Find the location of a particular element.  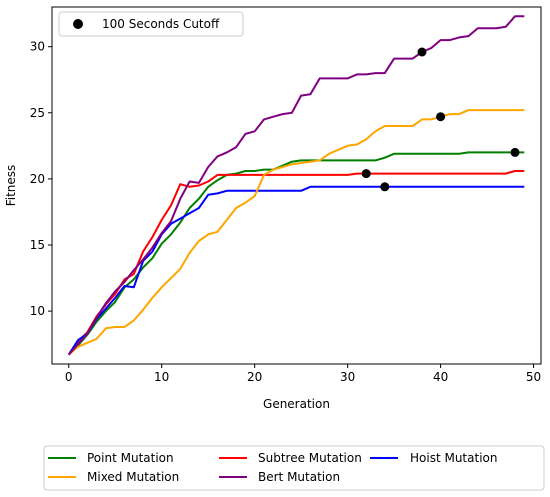

series-legend-box is located at coordinates (294, 468).